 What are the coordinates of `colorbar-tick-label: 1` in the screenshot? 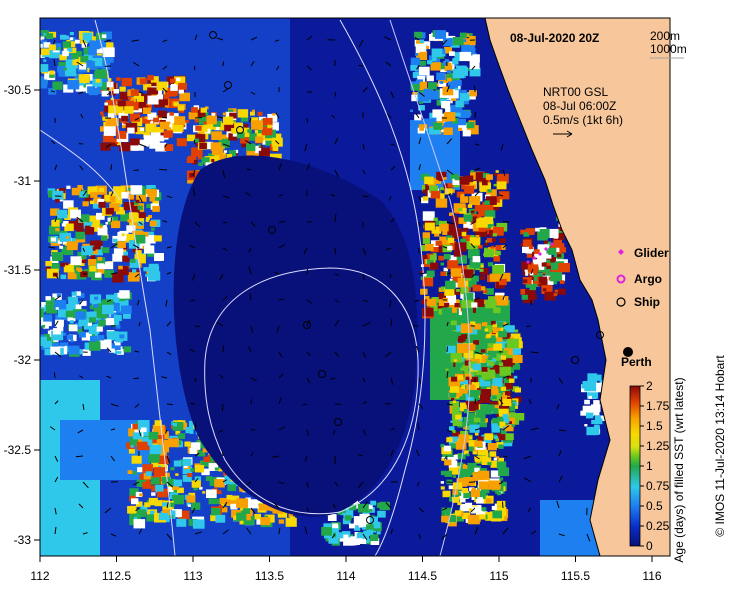 It's located at (649, 466).